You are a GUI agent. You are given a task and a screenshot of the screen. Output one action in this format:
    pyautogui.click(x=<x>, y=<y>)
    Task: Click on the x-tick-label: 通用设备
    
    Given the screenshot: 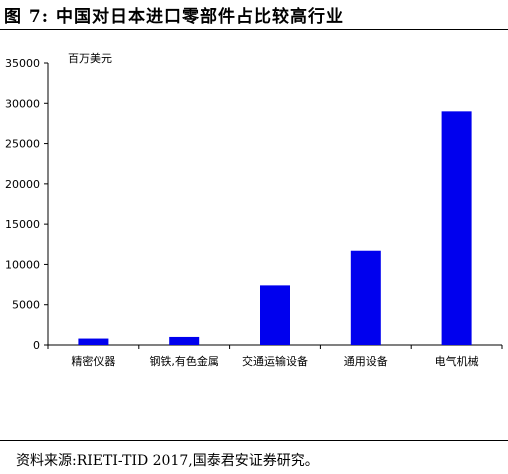 What is the action you would take?
    pyautogui.click(x=366, y=361)
    